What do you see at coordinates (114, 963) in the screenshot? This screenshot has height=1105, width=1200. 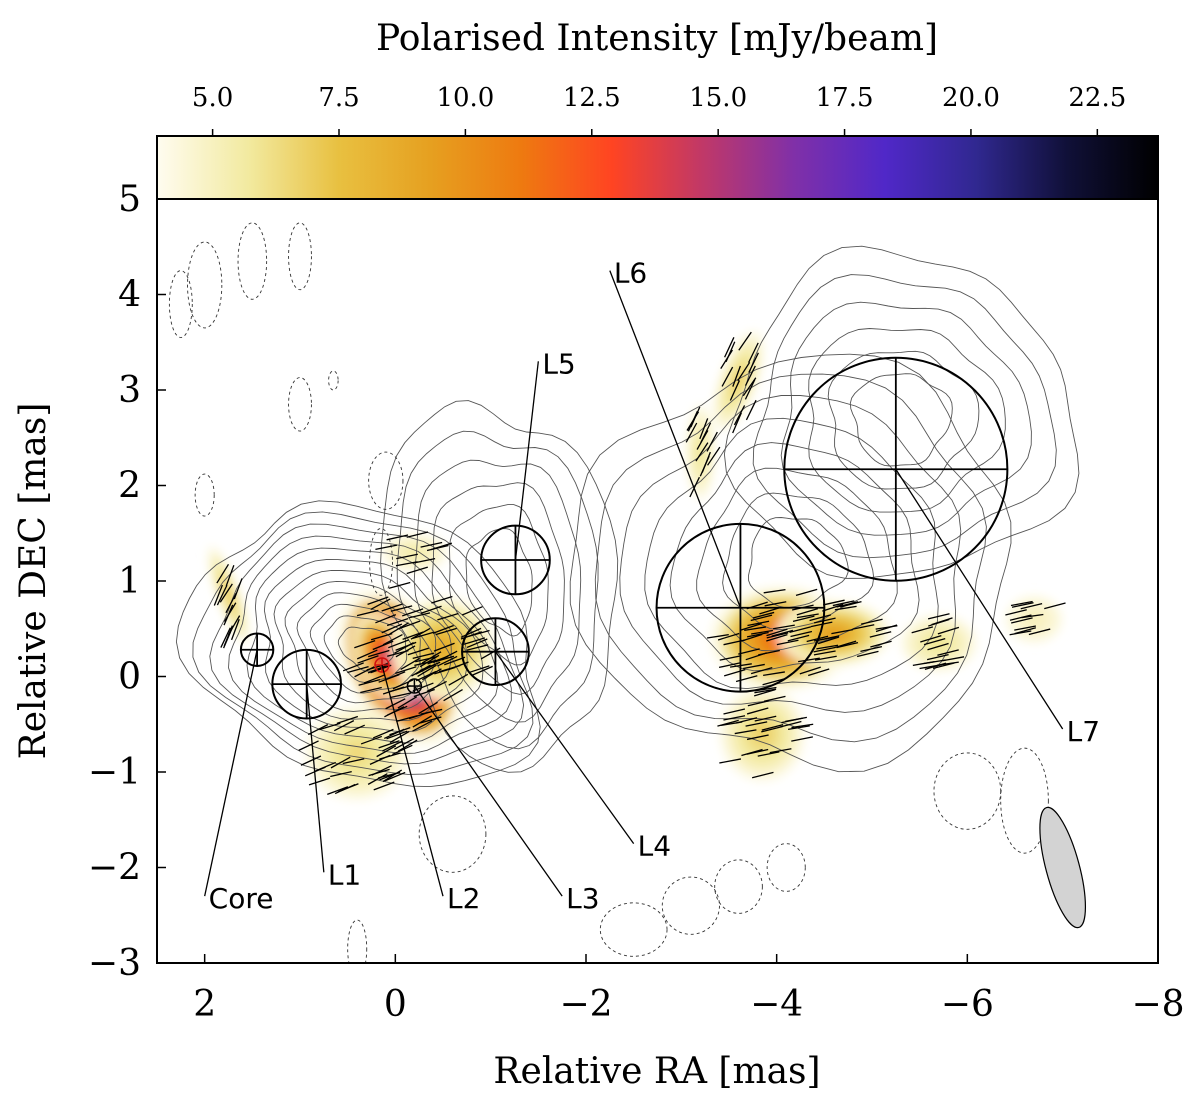 I see `y-tick-label: −3` at bounding box center [114, 963].